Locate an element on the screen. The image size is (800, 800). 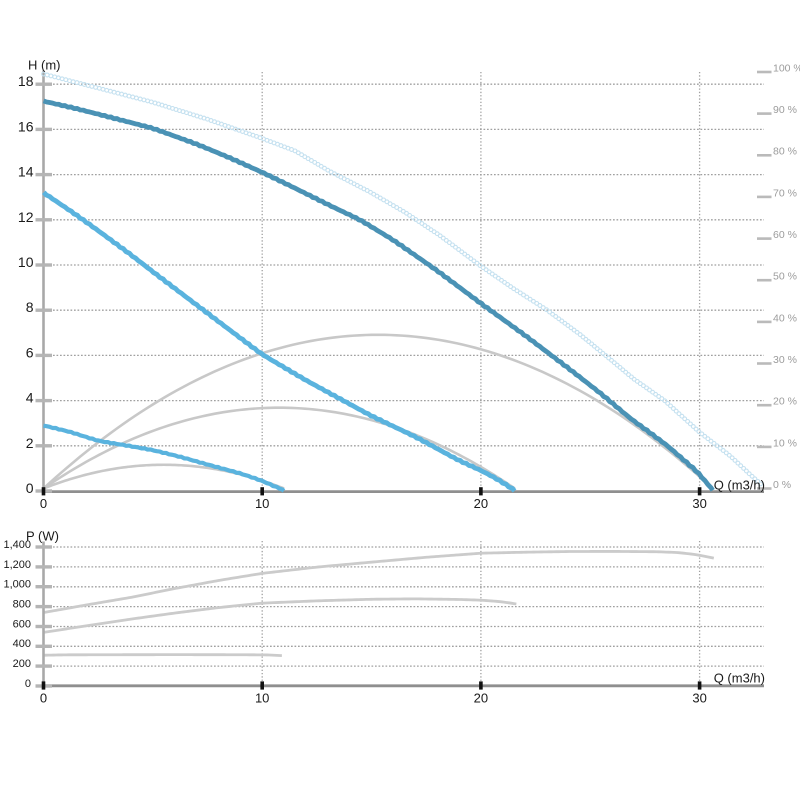
svg-text: 1,000 is located at coordinates (17, 585).